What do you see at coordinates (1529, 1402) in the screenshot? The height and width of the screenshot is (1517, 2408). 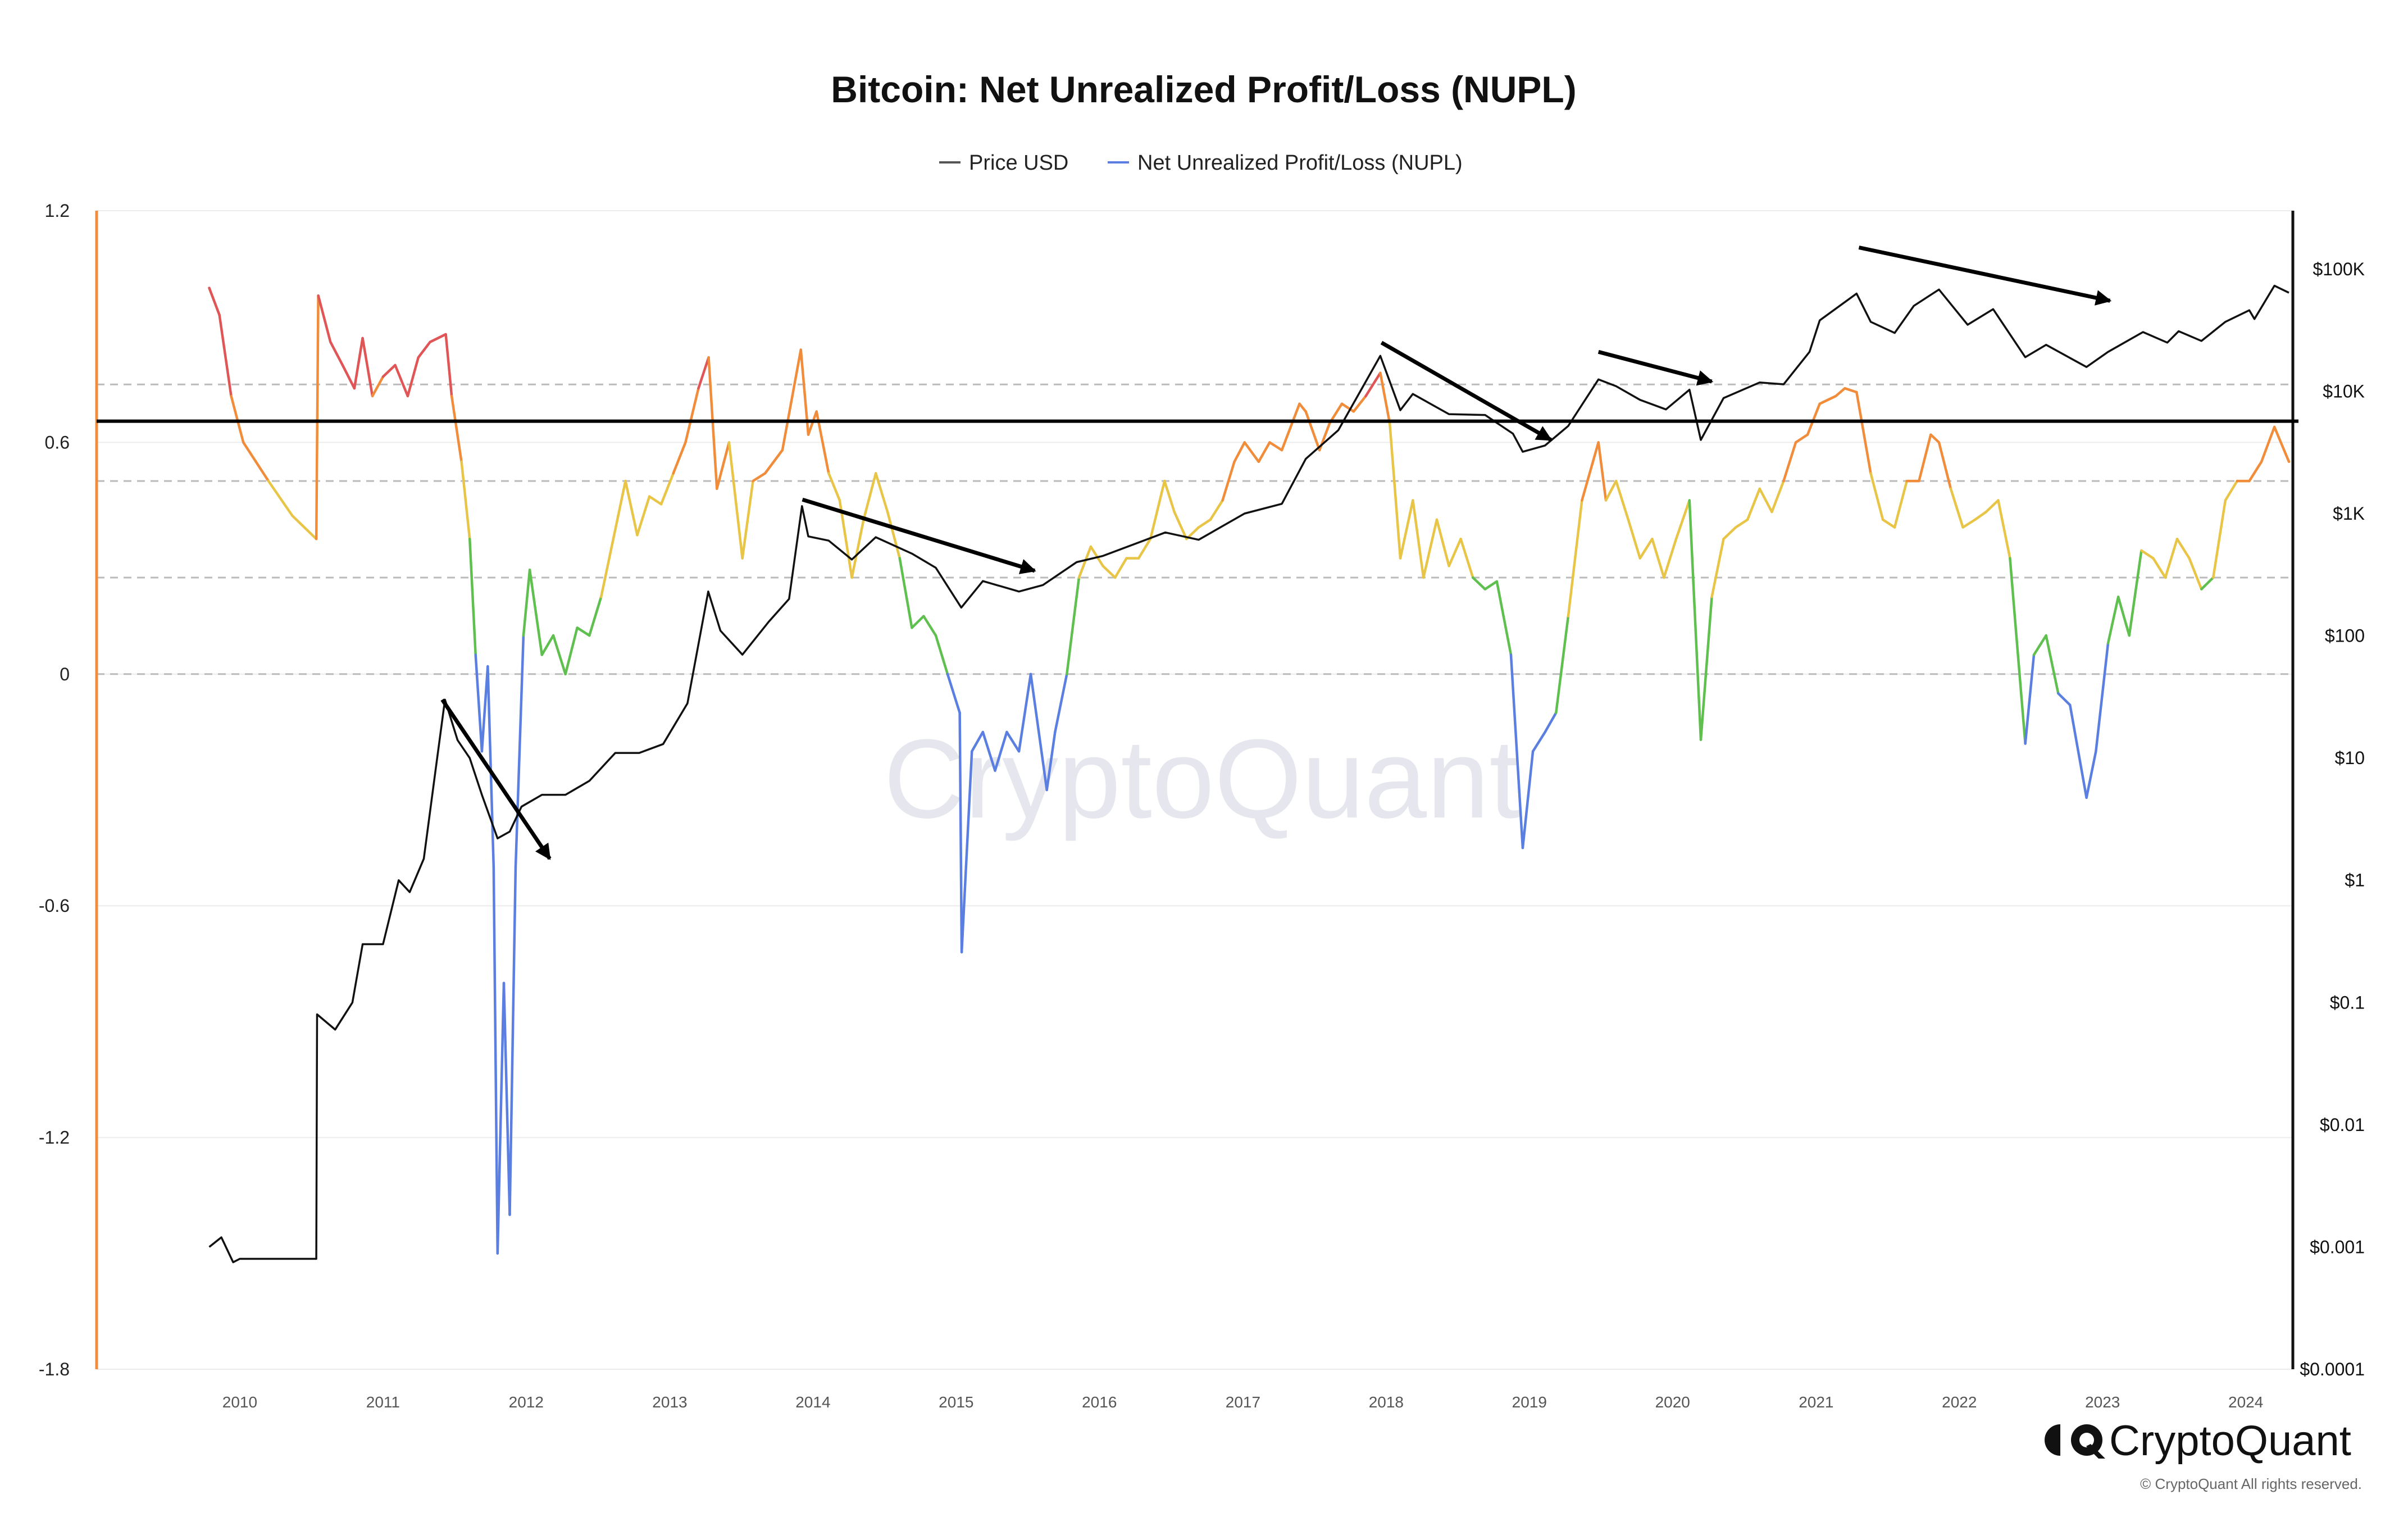 I see `x-tick-label: 2019` at bounding box center [1529, 1402].